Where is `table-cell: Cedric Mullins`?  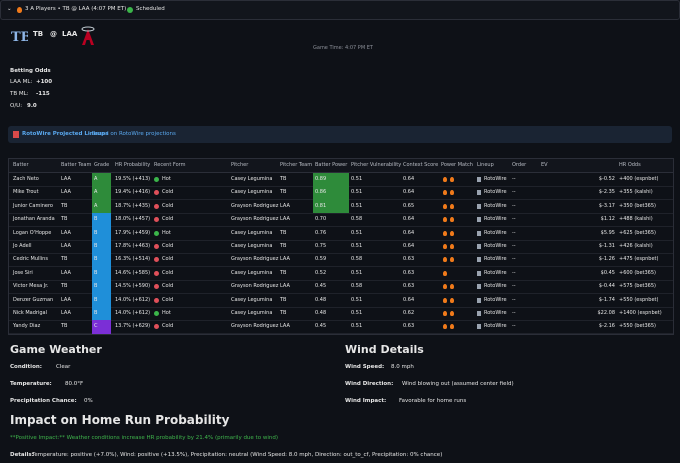 table-cell: Cedric Mullins is located at coordinates (30, 259).